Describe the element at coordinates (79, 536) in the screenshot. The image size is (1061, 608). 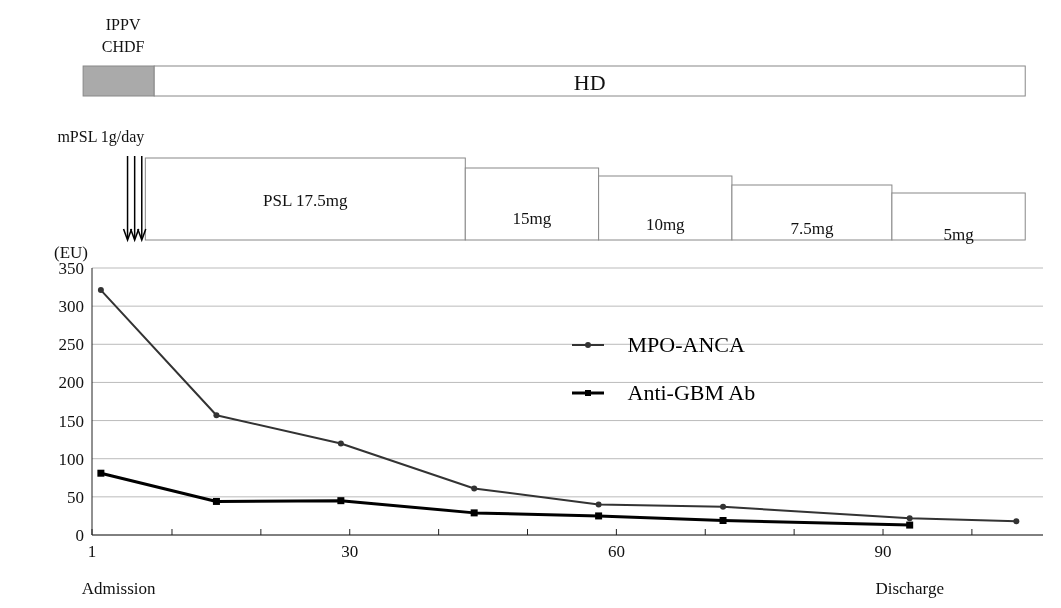
I see `y-tick-label: 0` at that location.